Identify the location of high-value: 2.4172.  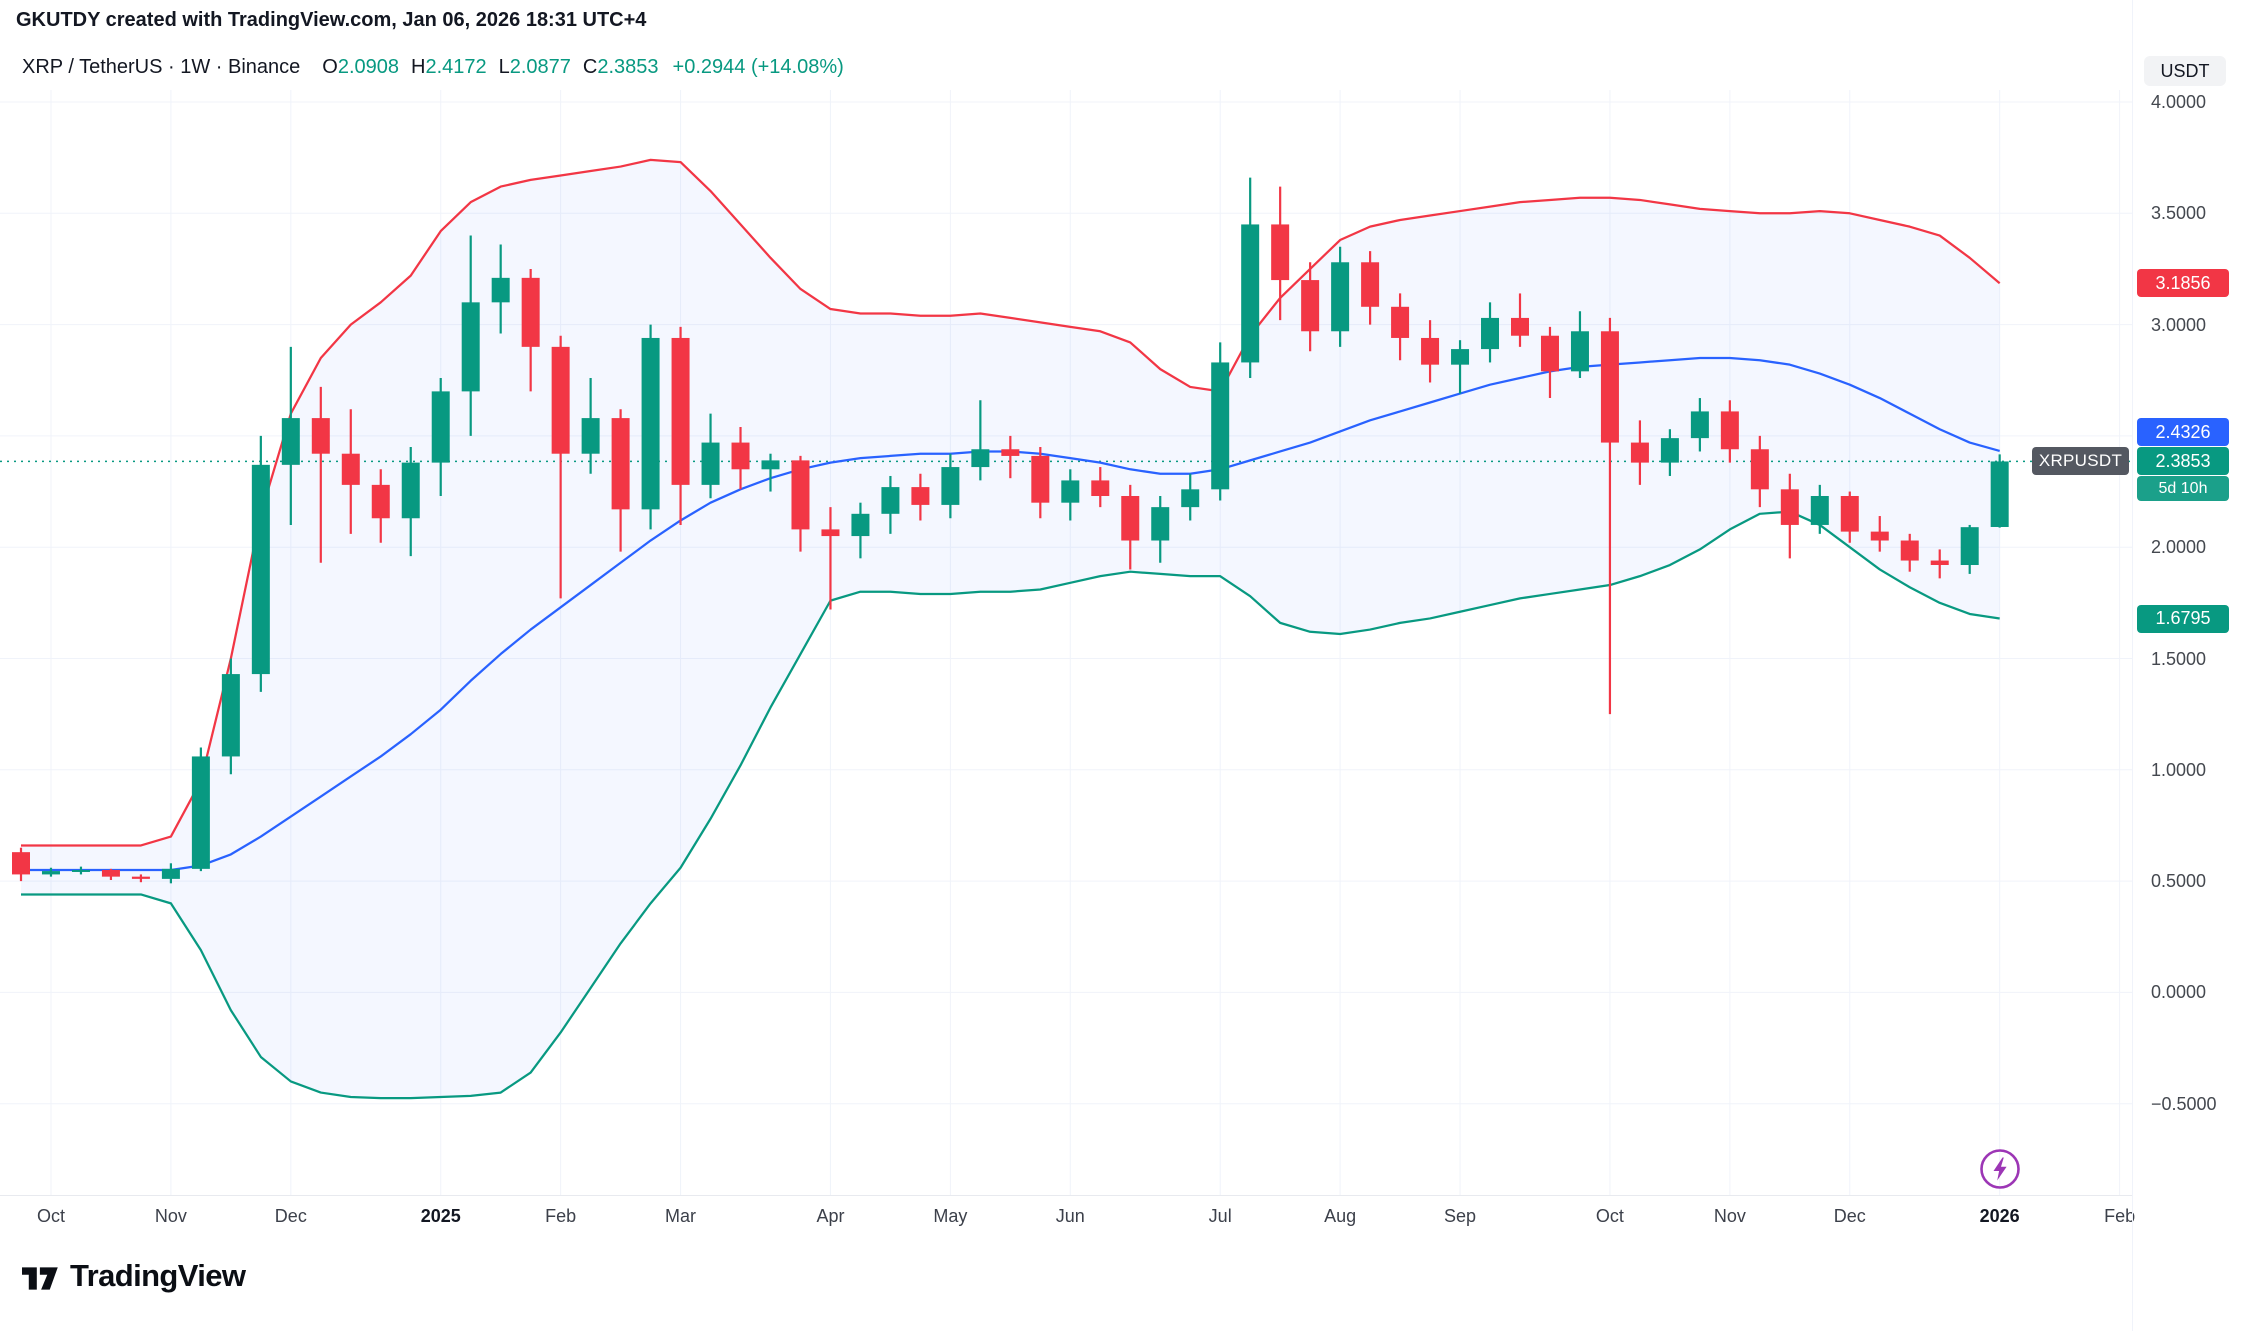
(456, 67).